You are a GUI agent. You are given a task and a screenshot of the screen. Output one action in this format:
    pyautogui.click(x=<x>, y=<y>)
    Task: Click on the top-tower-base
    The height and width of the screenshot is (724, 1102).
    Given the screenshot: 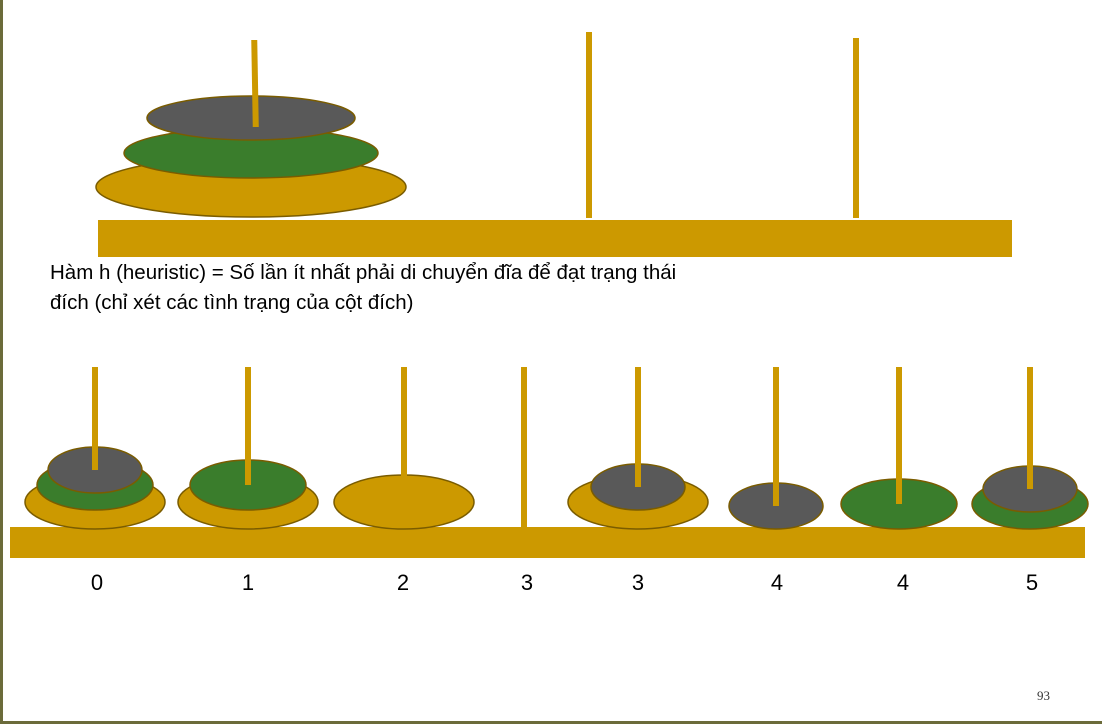 What is the action you would take?
    pyautogui.click(x=555, y=238)
    